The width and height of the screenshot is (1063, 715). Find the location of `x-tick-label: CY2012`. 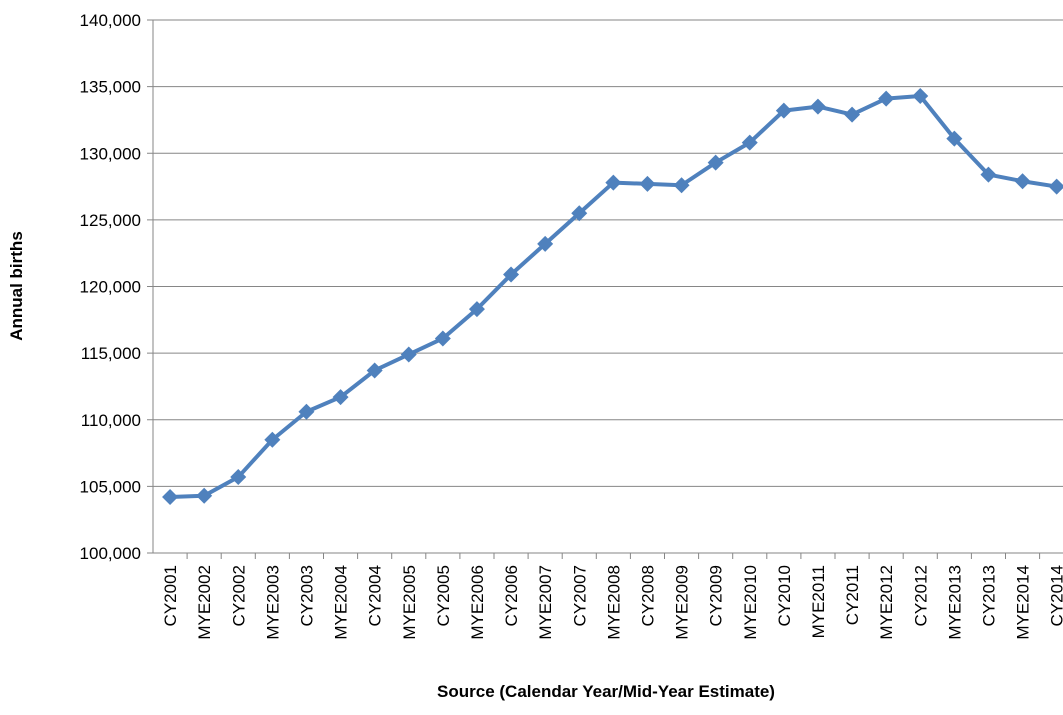

x-tick-label: CY2012 is located at coordinates (920, 595).